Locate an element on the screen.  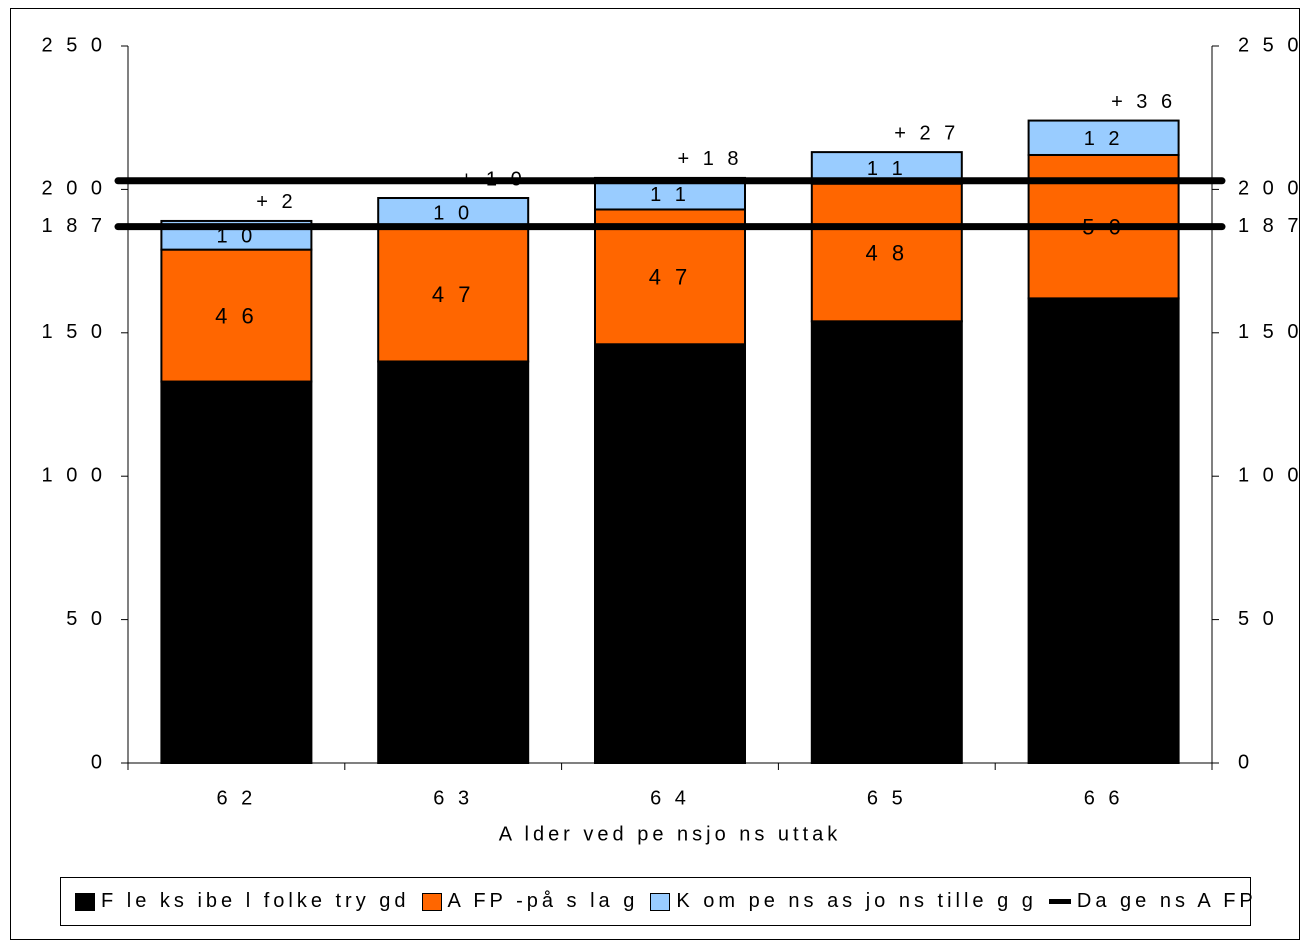
legend-label-kompensasjon: K om pe ns as jo ns tille g g is located at coordinates (856, 901).